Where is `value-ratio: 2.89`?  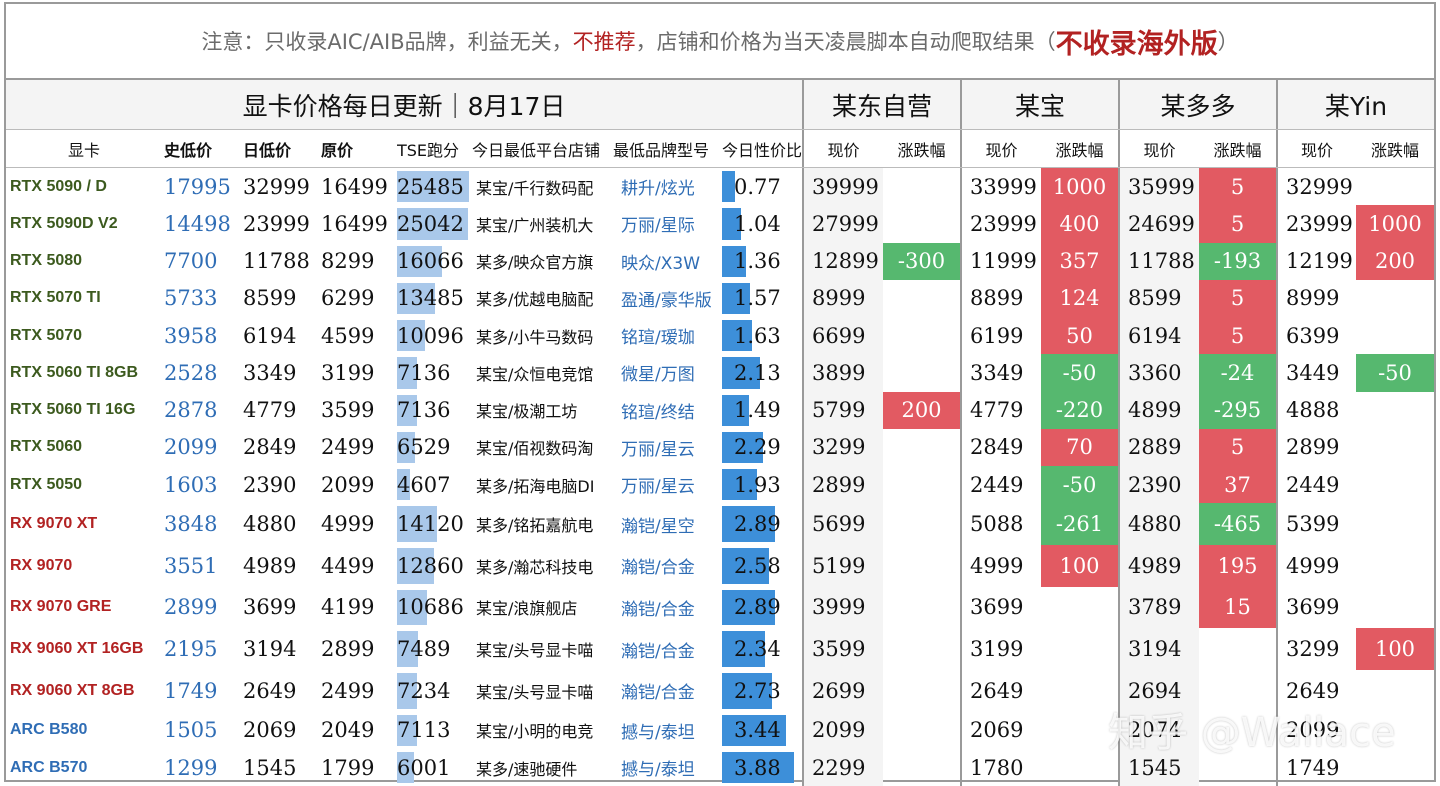 value-ratio: 2.89 is located at coordinates (757, 524).